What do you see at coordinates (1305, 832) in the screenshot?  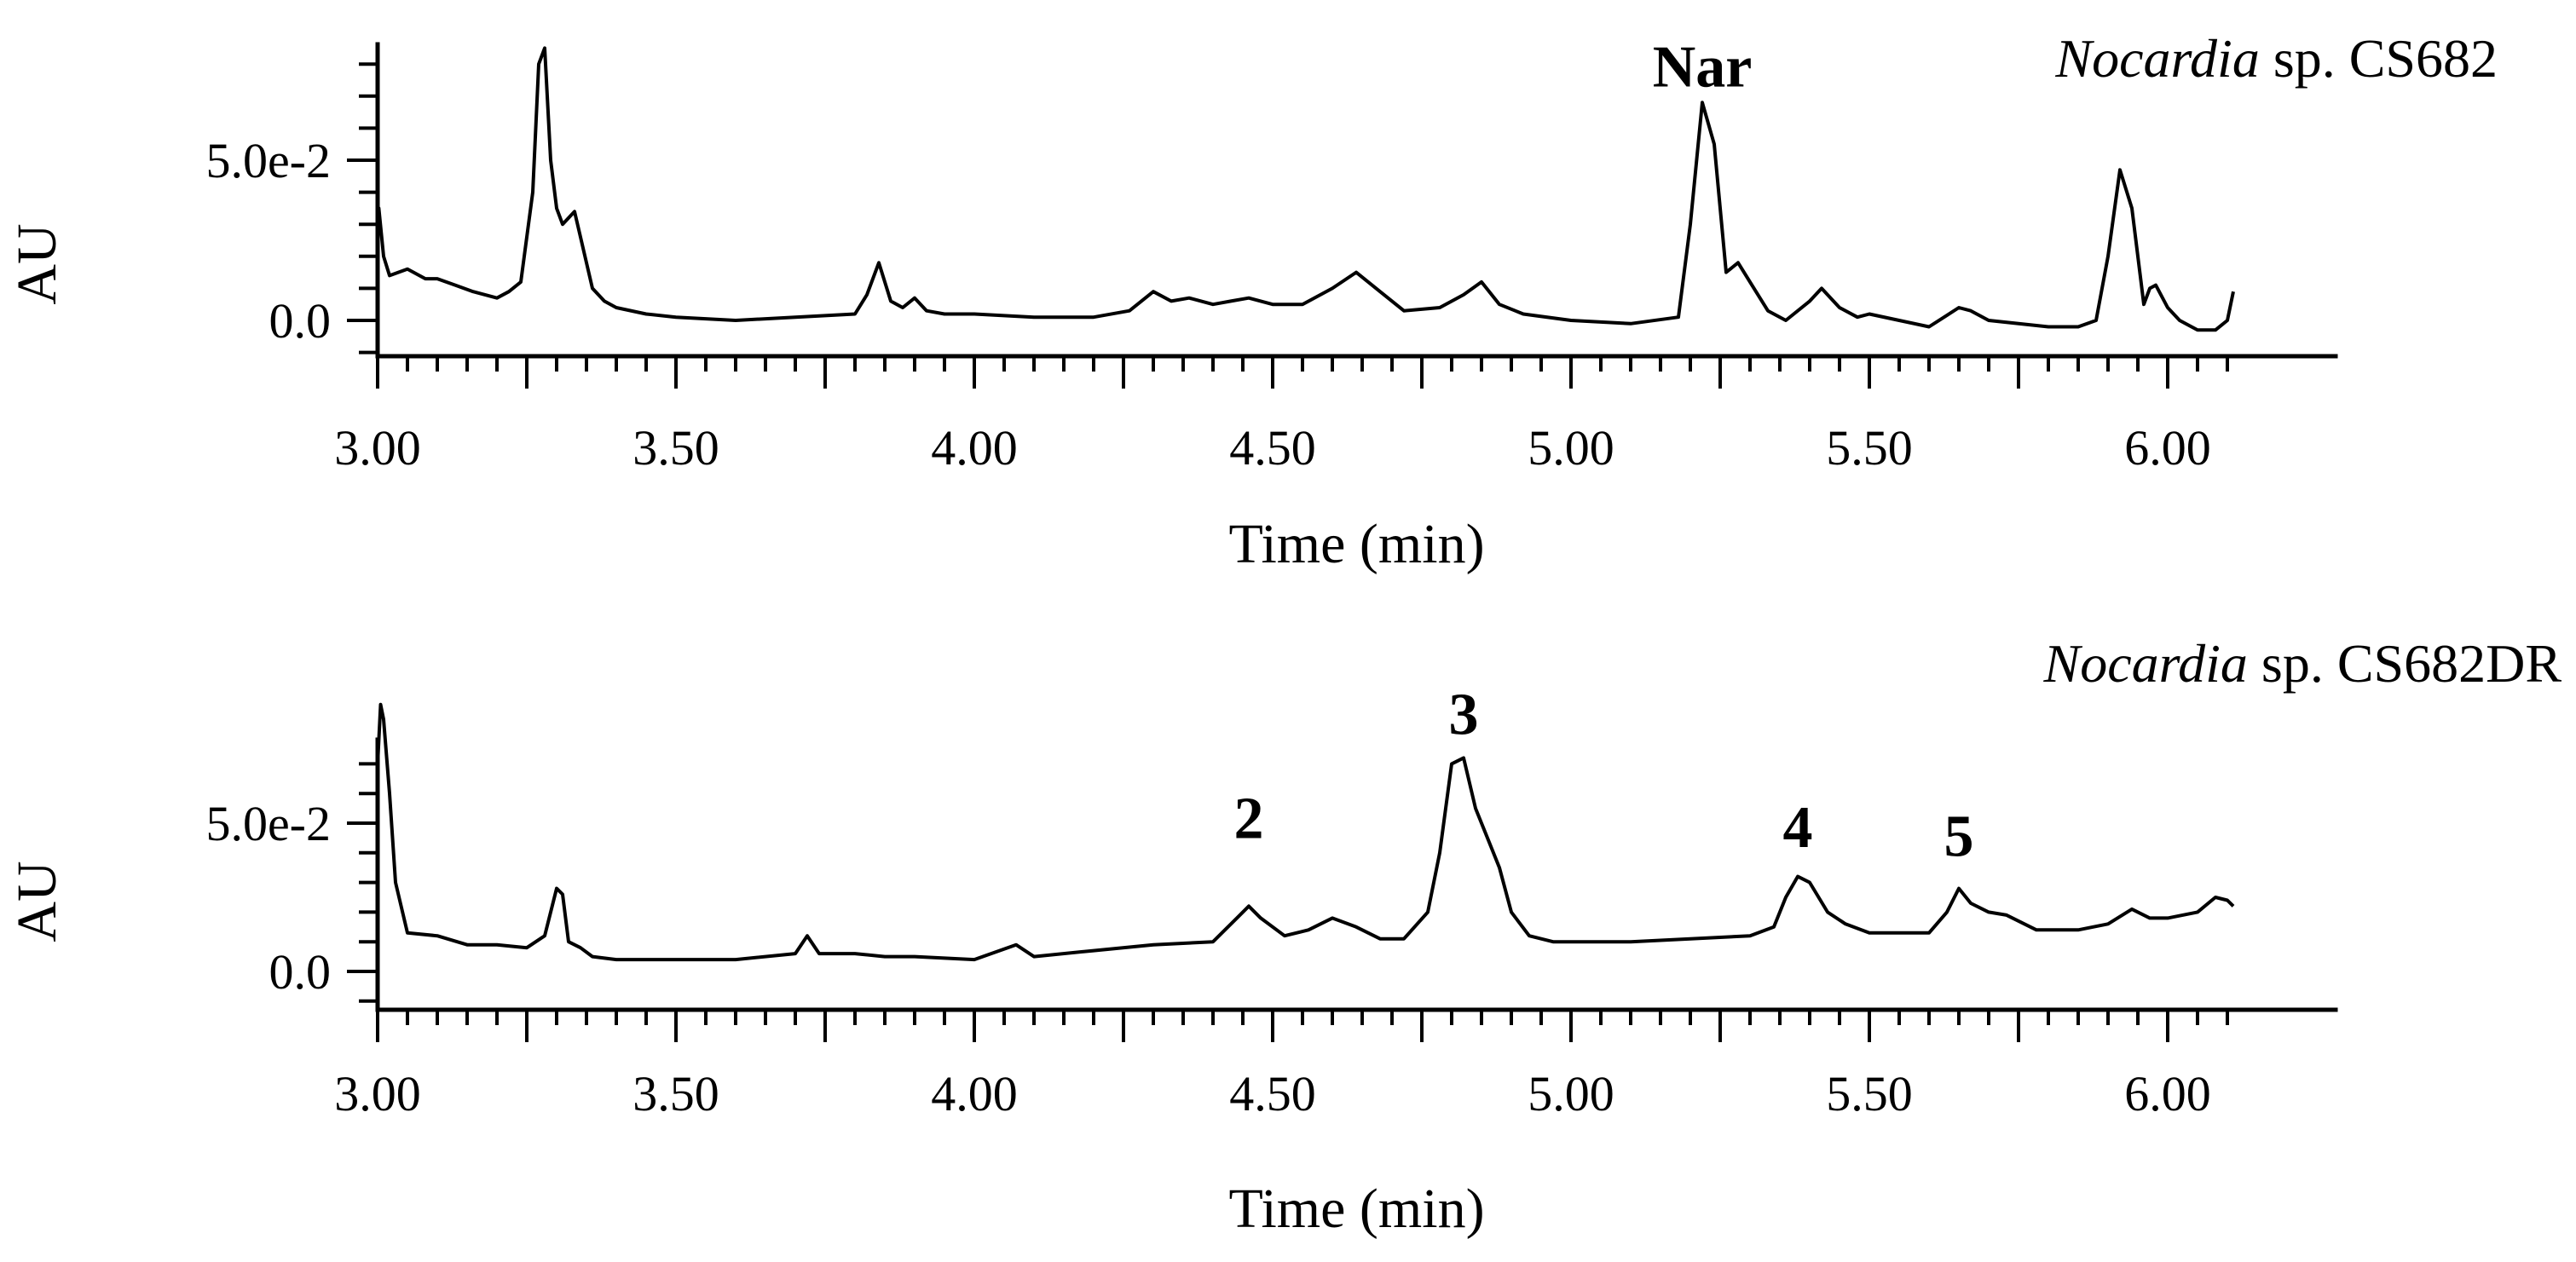 I see `chromatogram-trace` at bounding box center [1305, 832].